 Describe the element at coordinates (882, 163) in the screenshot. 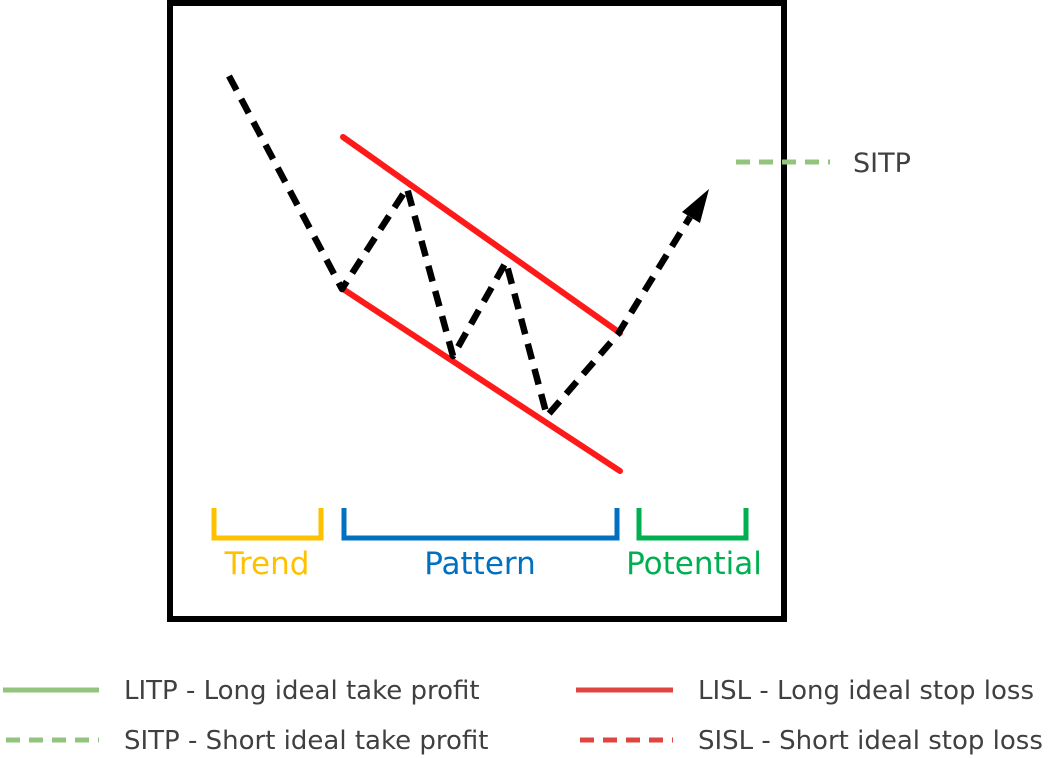

I see `sitp-target-label: SITP` at that location.